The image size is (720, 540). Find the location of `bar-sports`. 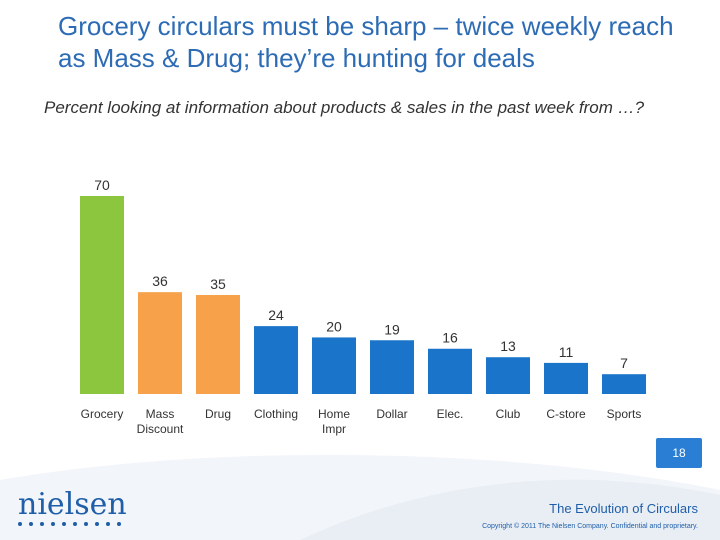

bar-sports is located at coordinates (624, 384).